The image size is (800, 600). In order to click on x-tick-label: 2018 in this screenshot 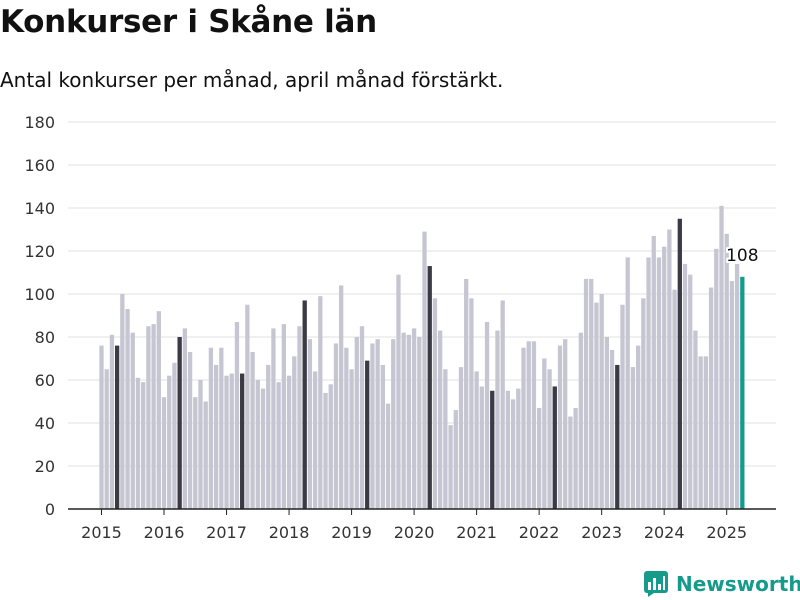, I will do `click(289, 532)`.